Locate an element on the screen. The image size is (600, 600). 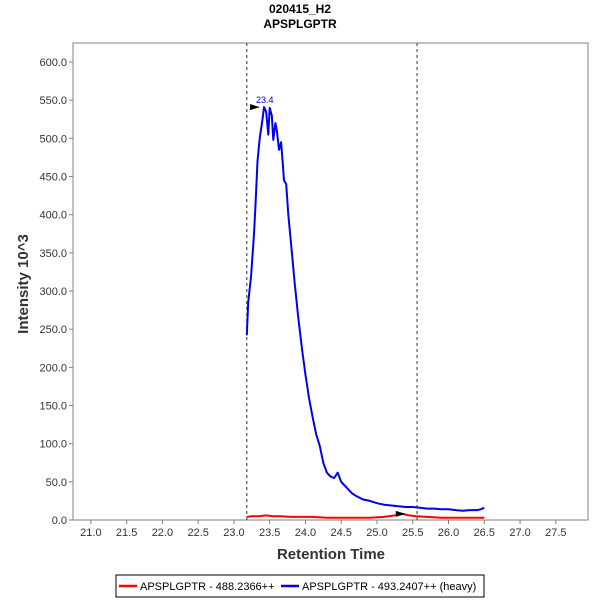
x-tick-label: 26.0 is located at coordinates (448, 533).